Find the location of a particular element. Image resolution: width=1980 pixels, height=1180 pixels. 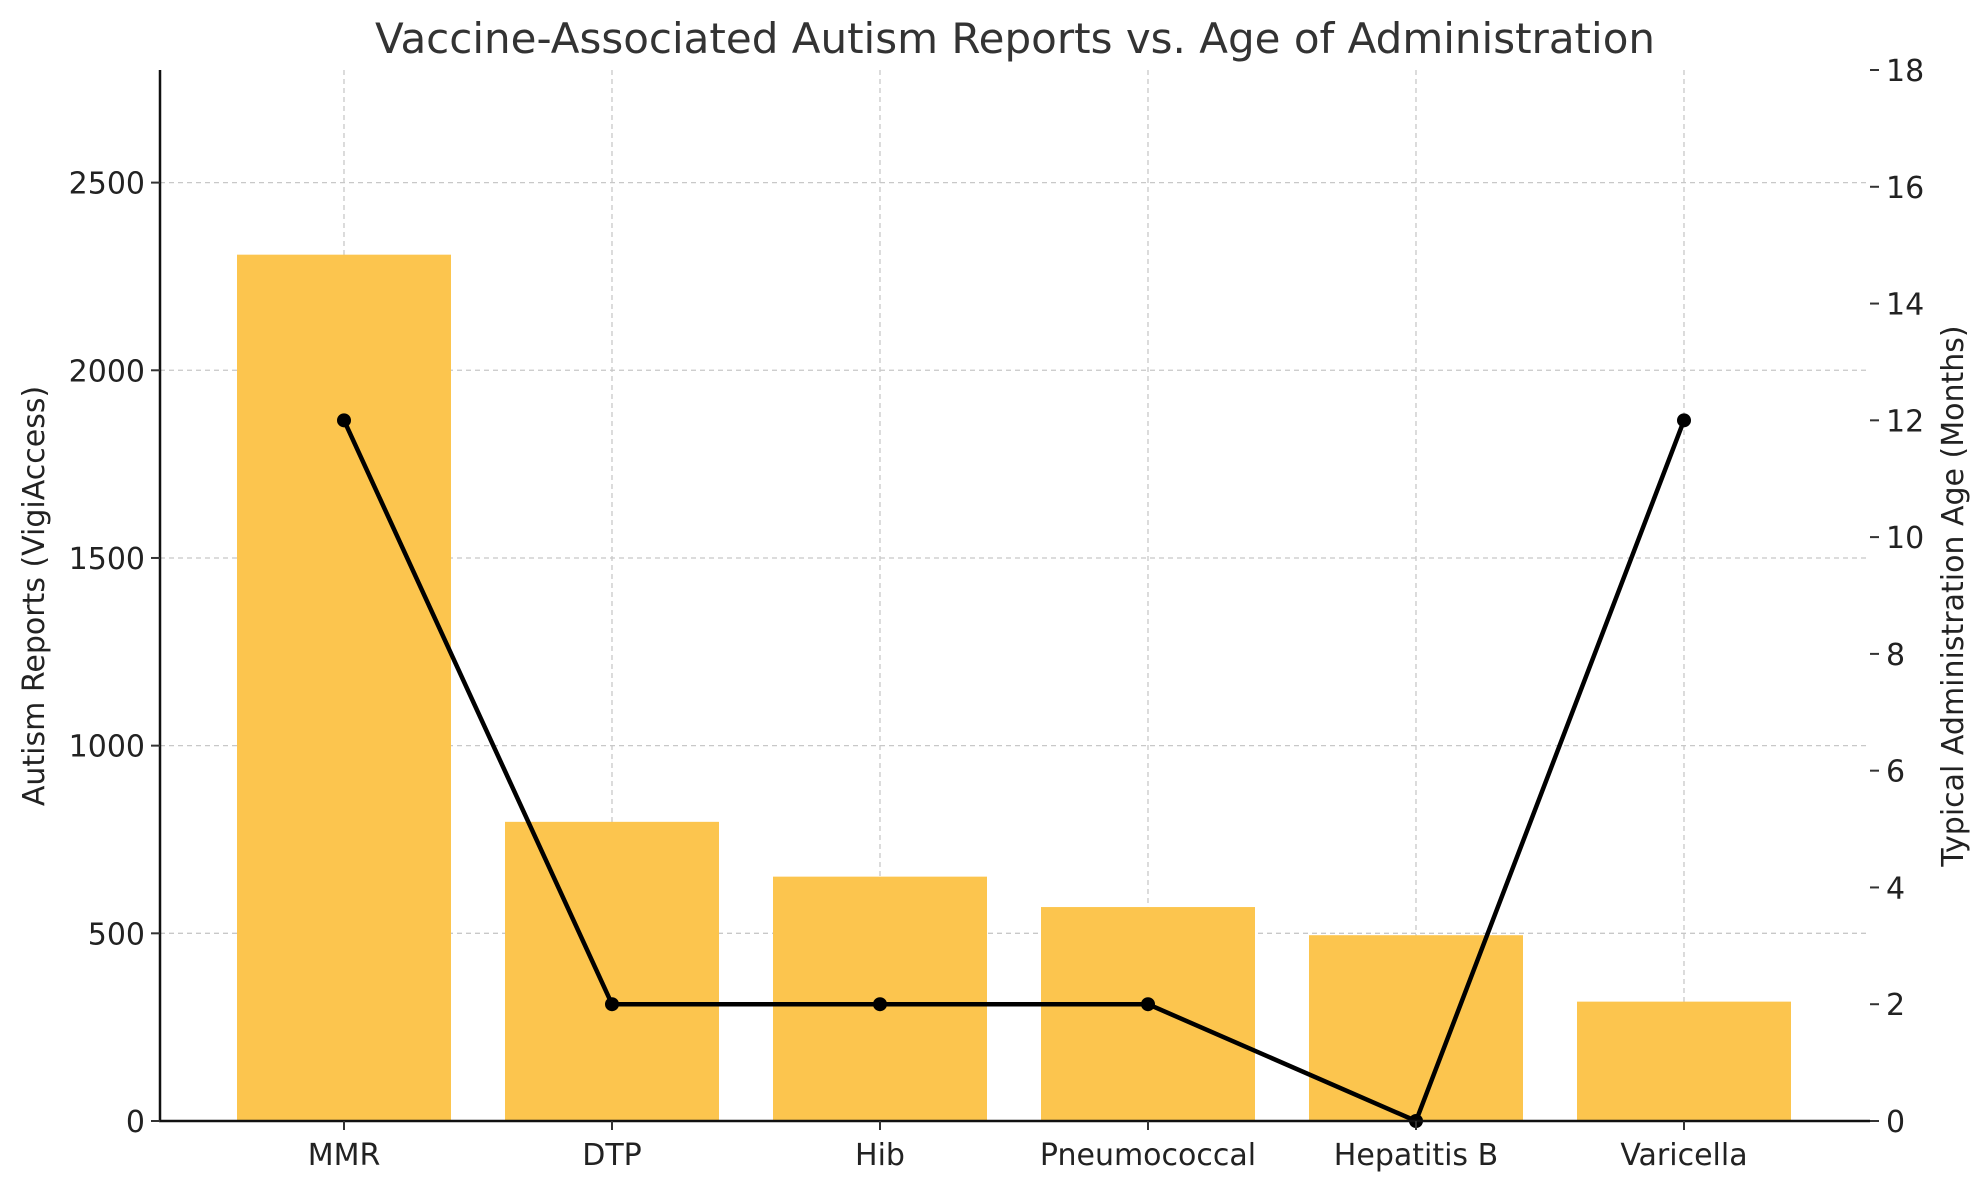

x-tick-label: Hepatitis B is located at coordinates (1416, 1155).